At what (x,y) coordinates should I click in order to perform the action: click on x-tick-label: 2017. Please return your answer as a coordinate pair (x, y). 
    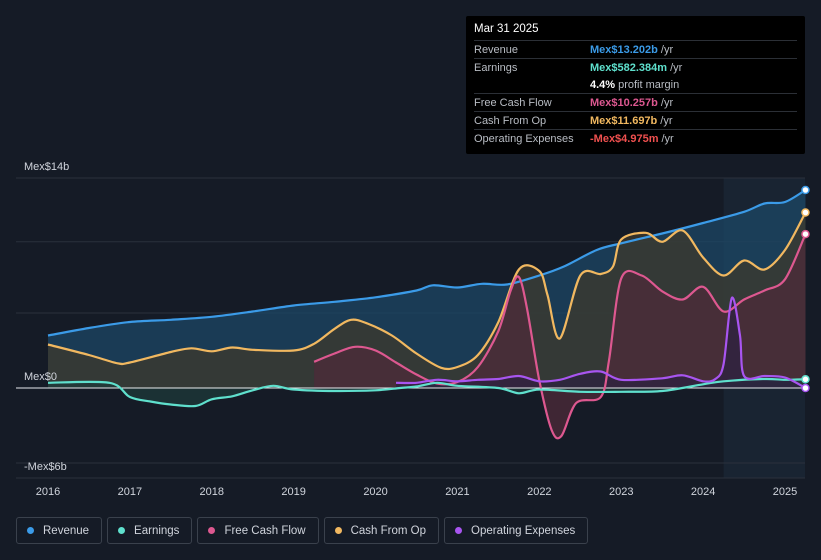
    Looking at the image, I should click on (130, 492).